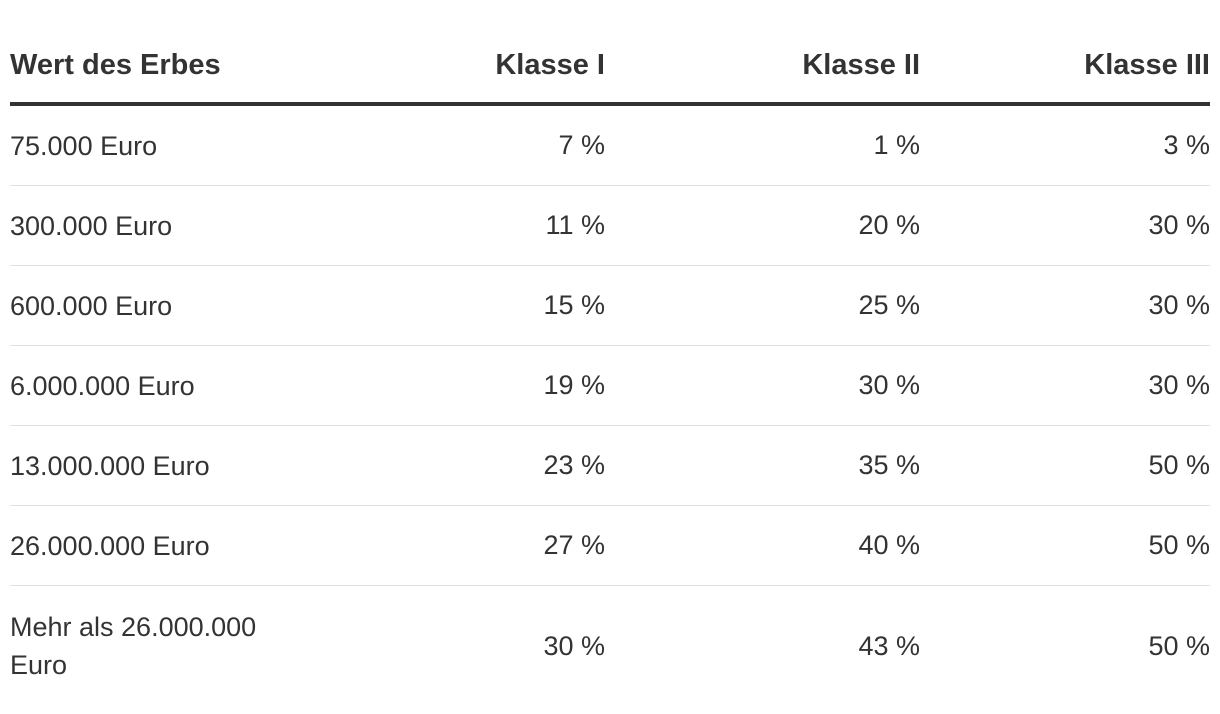 The width and height of the screenshot is (1220, 714). I want to click on cell-wert: 300.000 Euro, so click(160, 225).